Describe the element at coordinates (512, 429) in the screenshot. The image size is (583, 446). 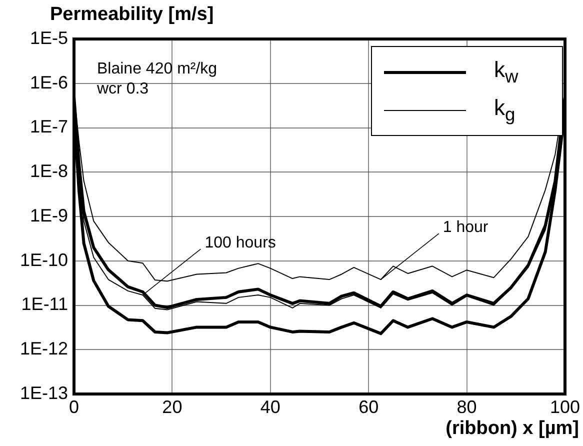
I see `x-axis-title: (ribbon) x [µm]` at that location.